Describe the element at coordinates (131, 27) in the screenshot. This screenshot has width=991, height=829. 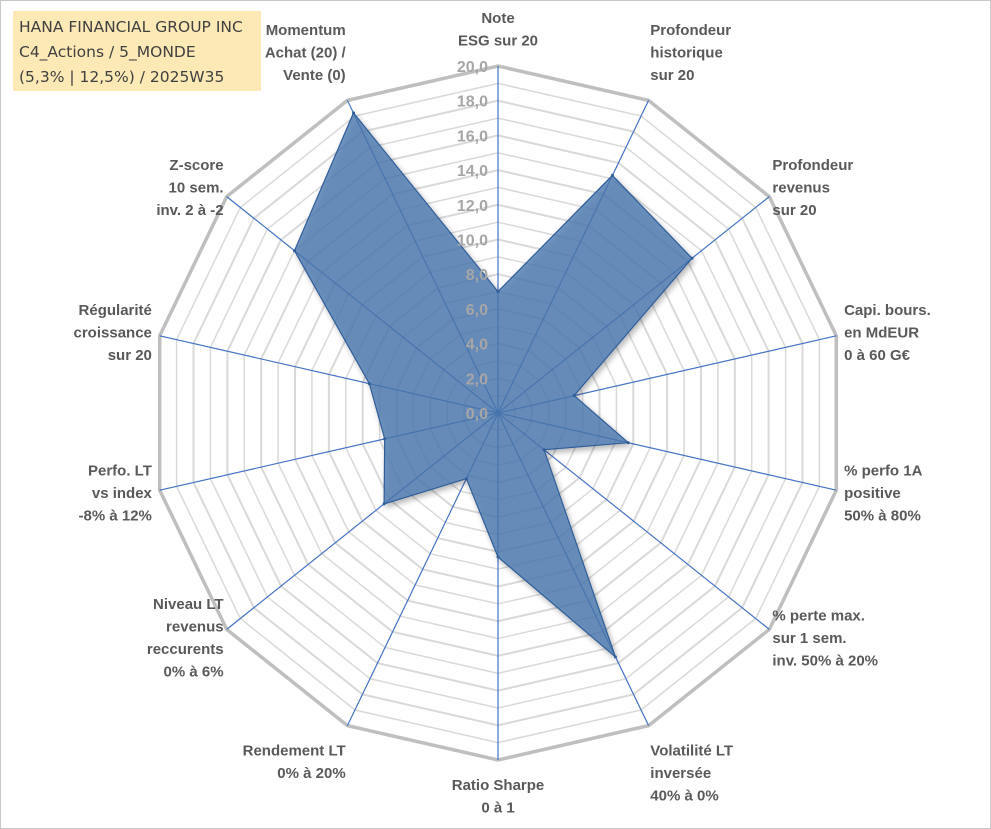
I see `title-line-1: HANA FINANCIAL GROUP INC` at that location.